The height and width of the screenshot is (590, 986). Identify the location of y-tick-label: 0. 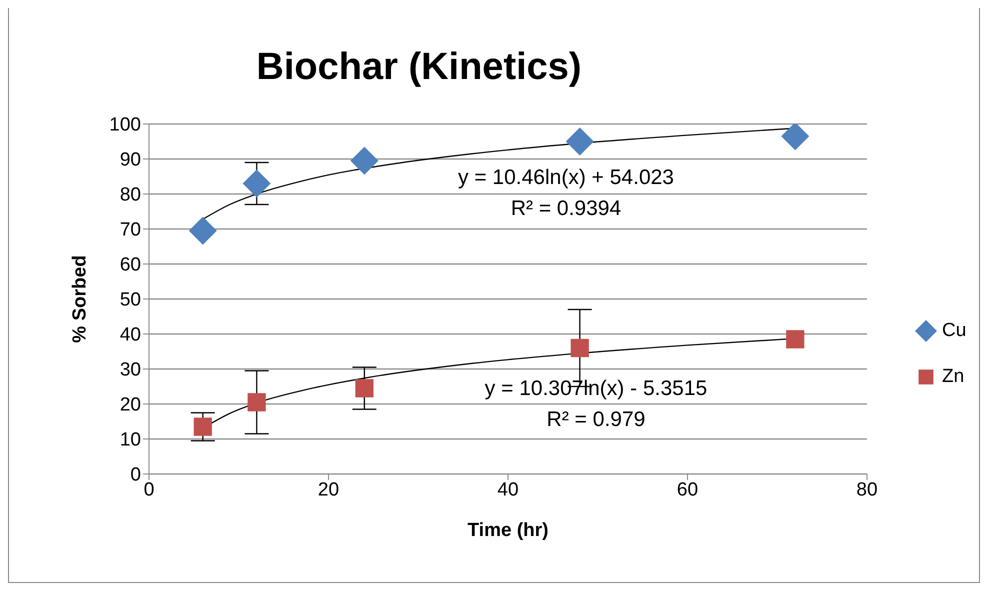
(135, 475).